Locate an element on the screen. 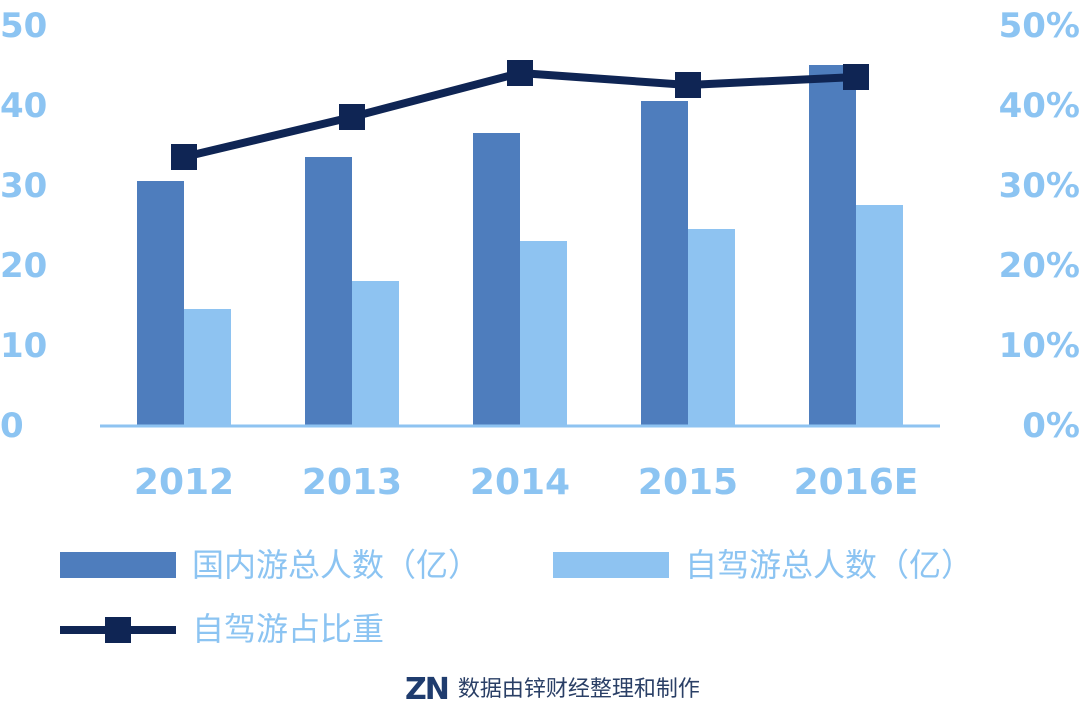 The image size is (1080, 721). x-tick-label: 2016E is located at coordinates (856, 482).